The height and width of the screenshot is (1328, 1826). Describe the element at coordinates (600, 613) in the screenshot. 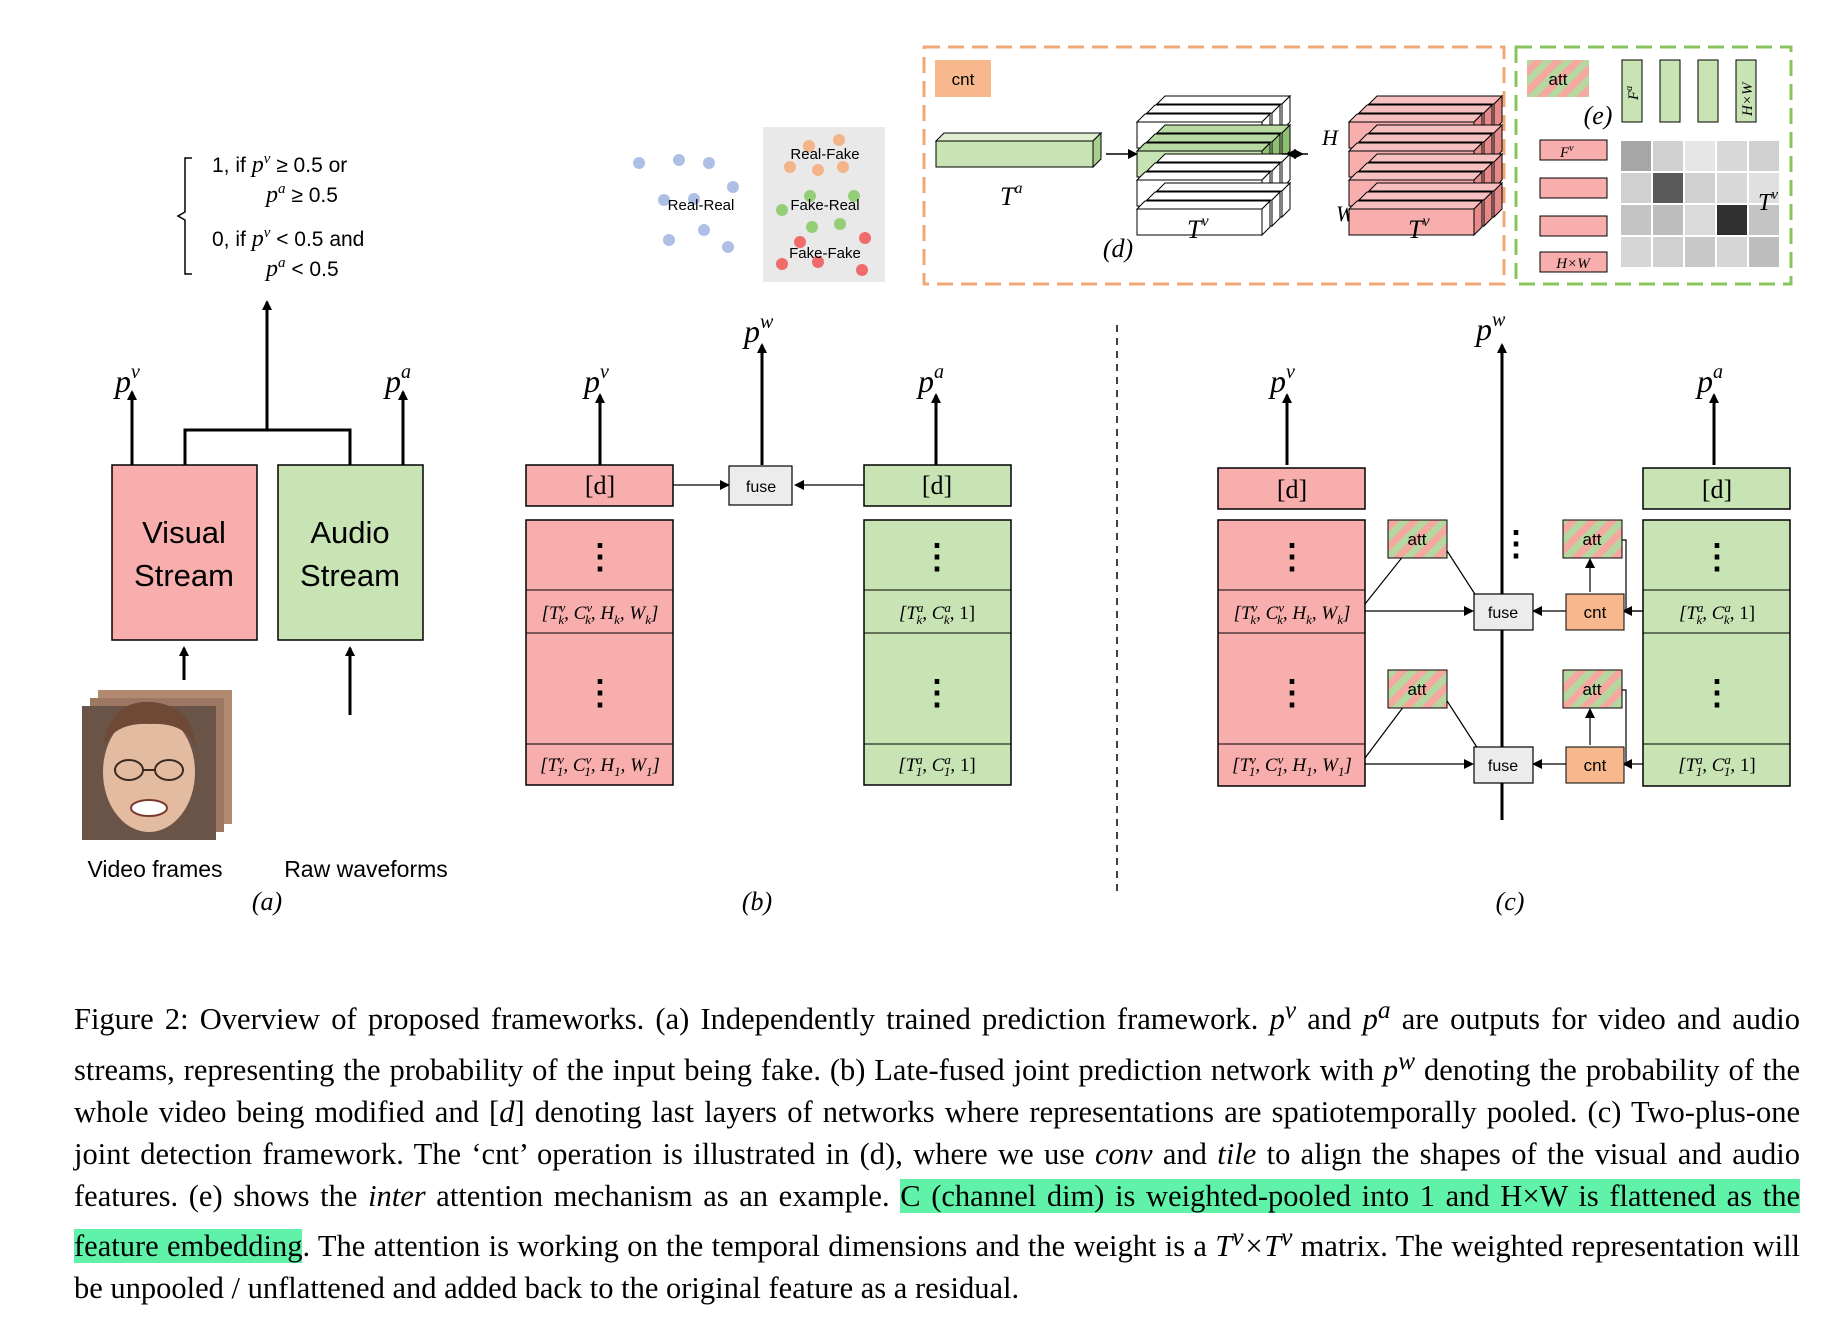

I see `visual-layer-k-label-b: [Tv k, Cv k, Hk, Wk]` at that location.